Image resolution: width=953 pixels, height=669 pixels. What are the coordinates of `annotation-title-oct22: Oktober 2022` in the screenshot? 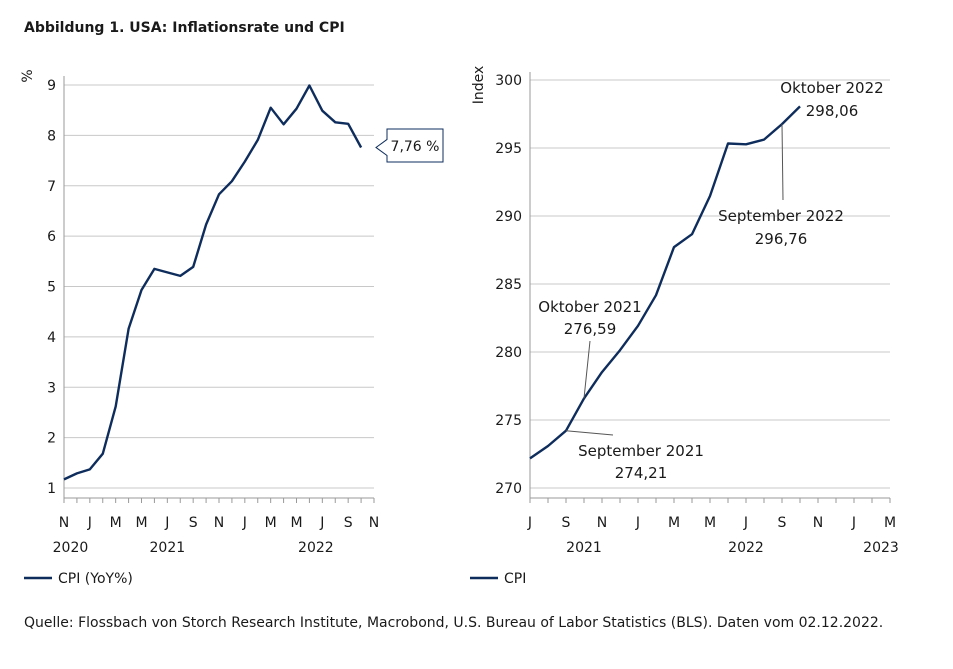 It's located at (831, 88).